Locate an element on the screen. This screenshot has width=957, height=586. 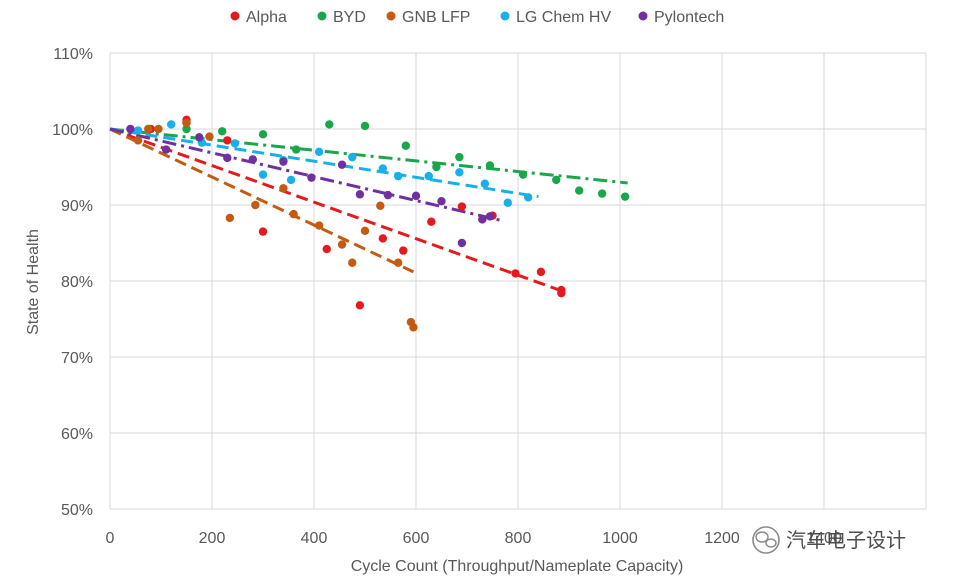
x-tick-label: 1400 is located at coordinates (824, 538).